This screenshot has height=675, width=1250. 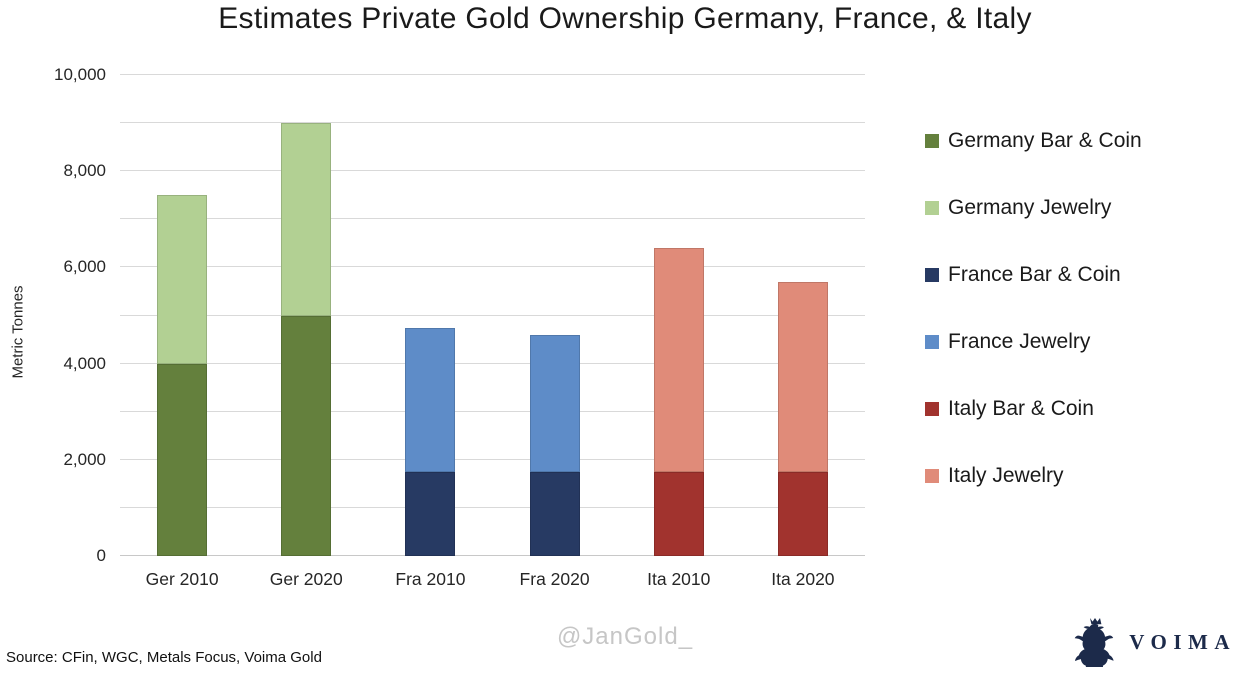 What do you see at coordinates (80, 74) in the screenshot?
I see `y-tick-label: 10,000` at bounding box center [80, 74].